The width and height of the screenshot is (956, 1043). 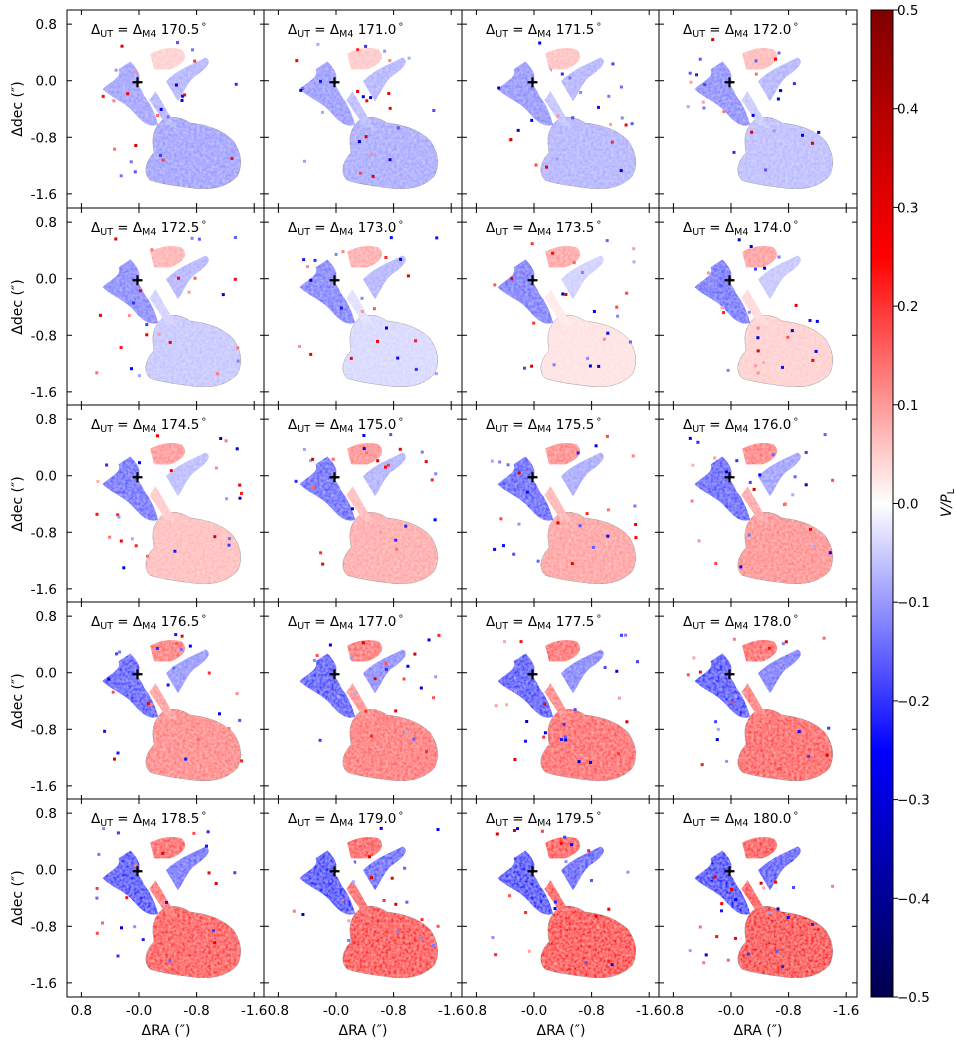 What do you see at coordinates (254, 1011) in the screenshot?
I see `x-tick-label: -1.6` at bounding box center [254, 1011].